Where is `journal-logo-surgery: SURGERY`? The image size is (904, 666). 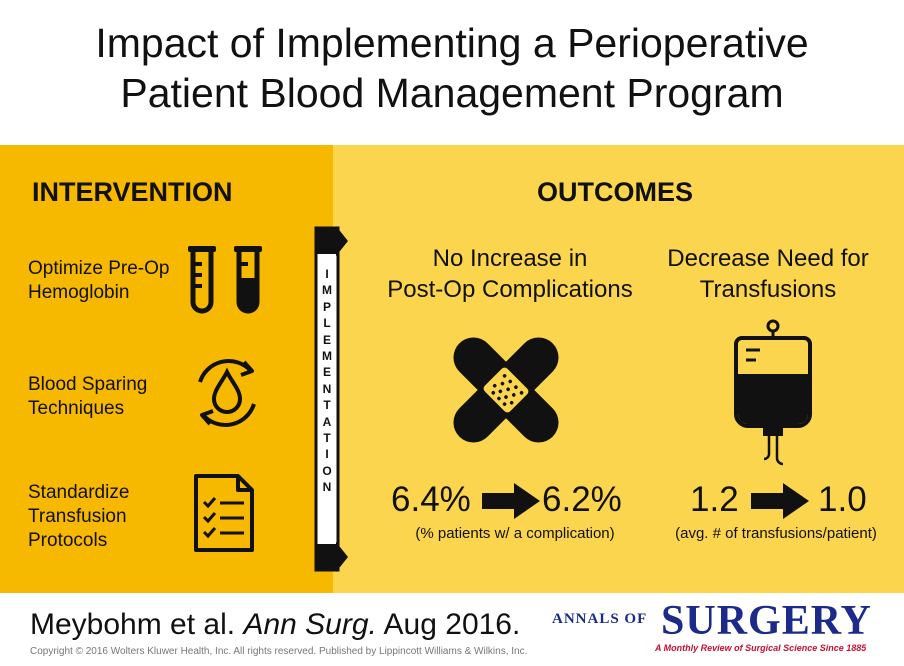
journal-logo-surgery: SURGERY is located at coordinates (766, 621).